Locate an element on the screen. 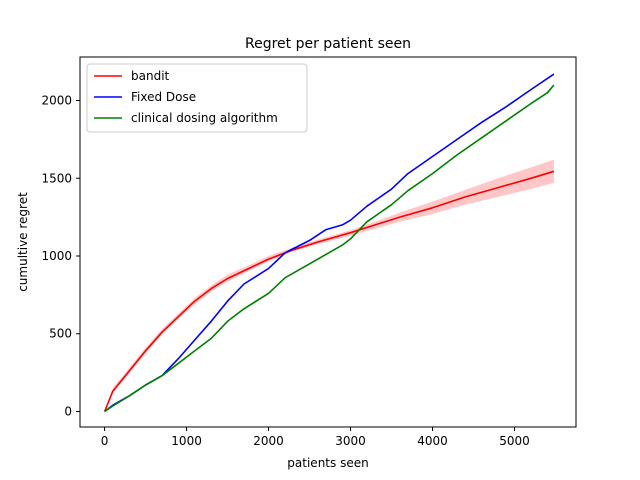  y-tick-label: 2000 is located at coordinates (56, 101).